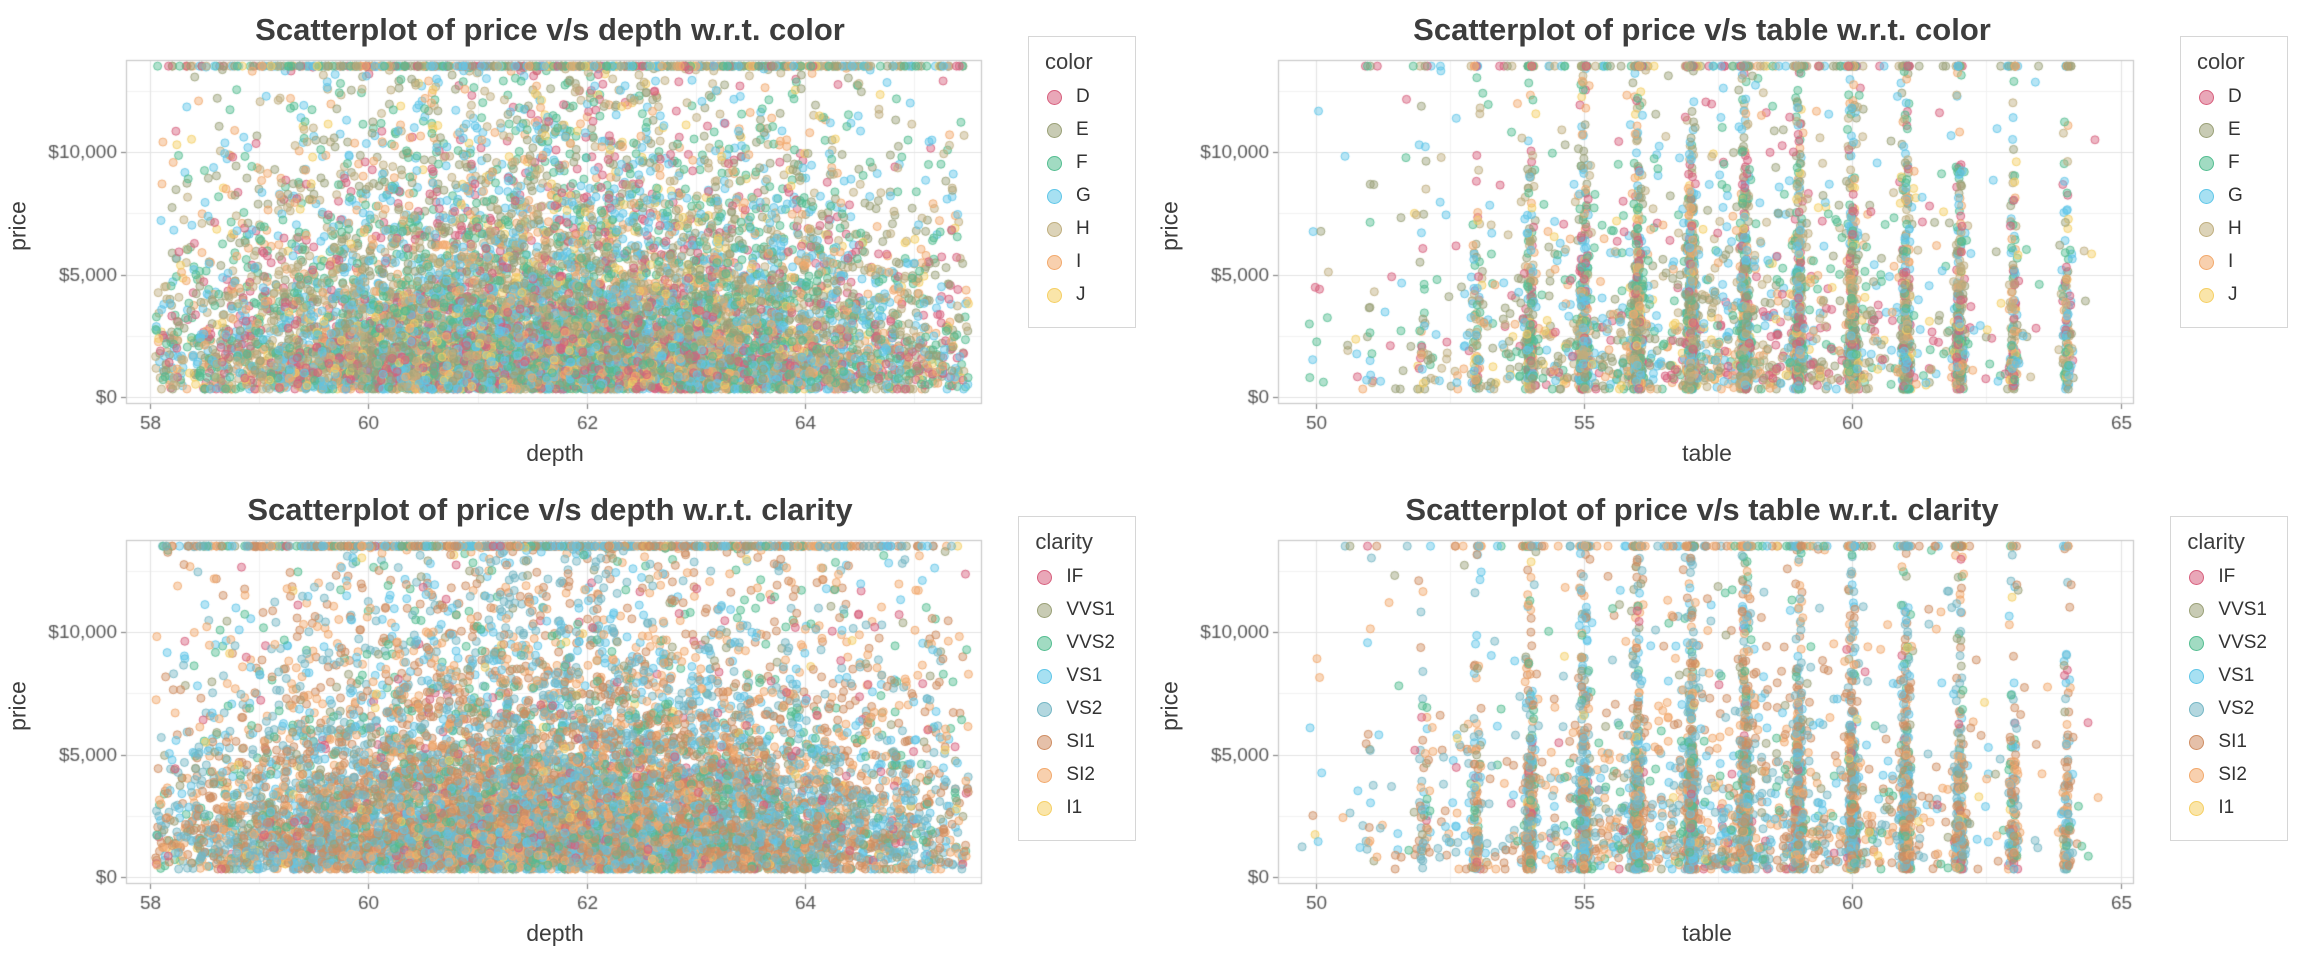 This screenshot has height=960, width=2304. I want to click on legend-item: IF, so click(1076, 577).